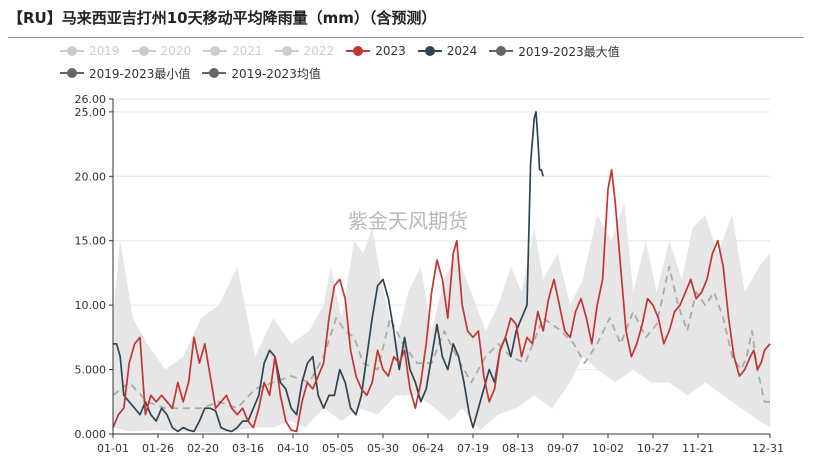 The height and width of the screenshot is (460, 813). What do you see at coordinates (113, 448) in the screenshot?
I see `x-tick-label: 01-01` at bounding box center [113, 448].